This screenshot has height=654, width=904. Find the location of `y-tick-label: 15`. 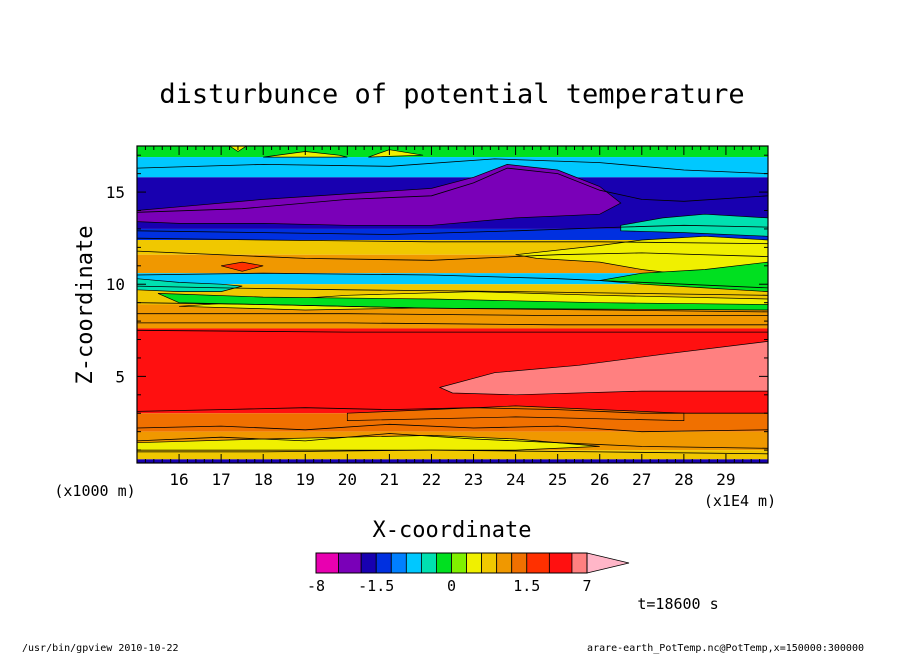

y-tick-label: 15 is located at coordinates (115, 192).